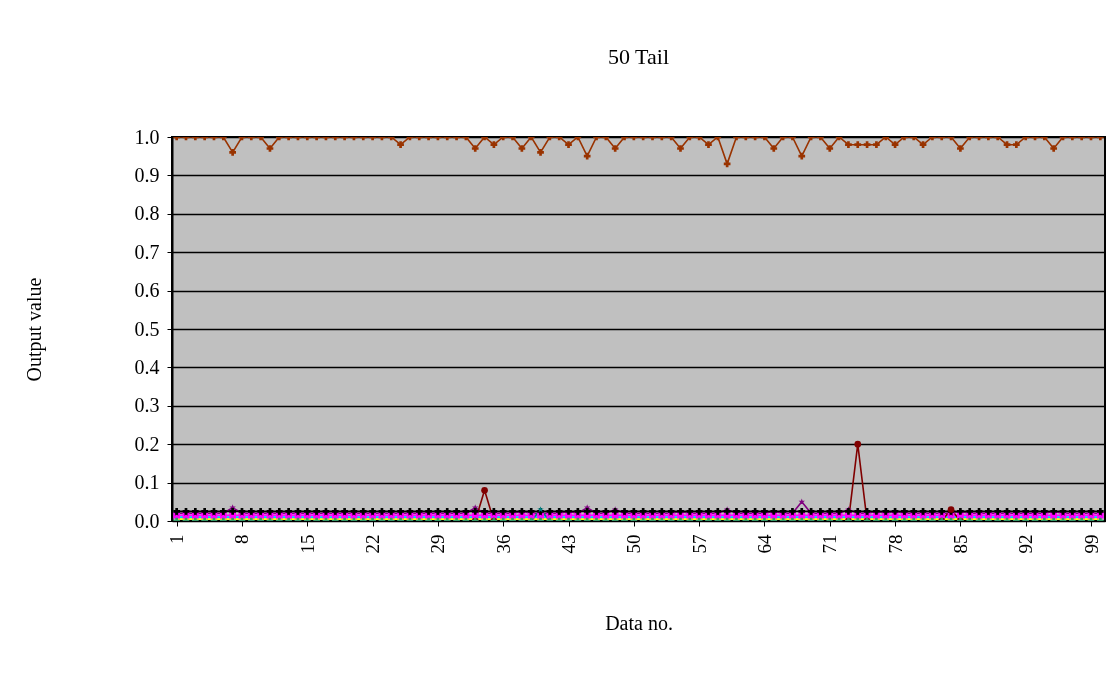 Image resolution: width=1112 pixels, height=673 pixels. I want to click on y-tick-label: 0.3, so click(147, 405).